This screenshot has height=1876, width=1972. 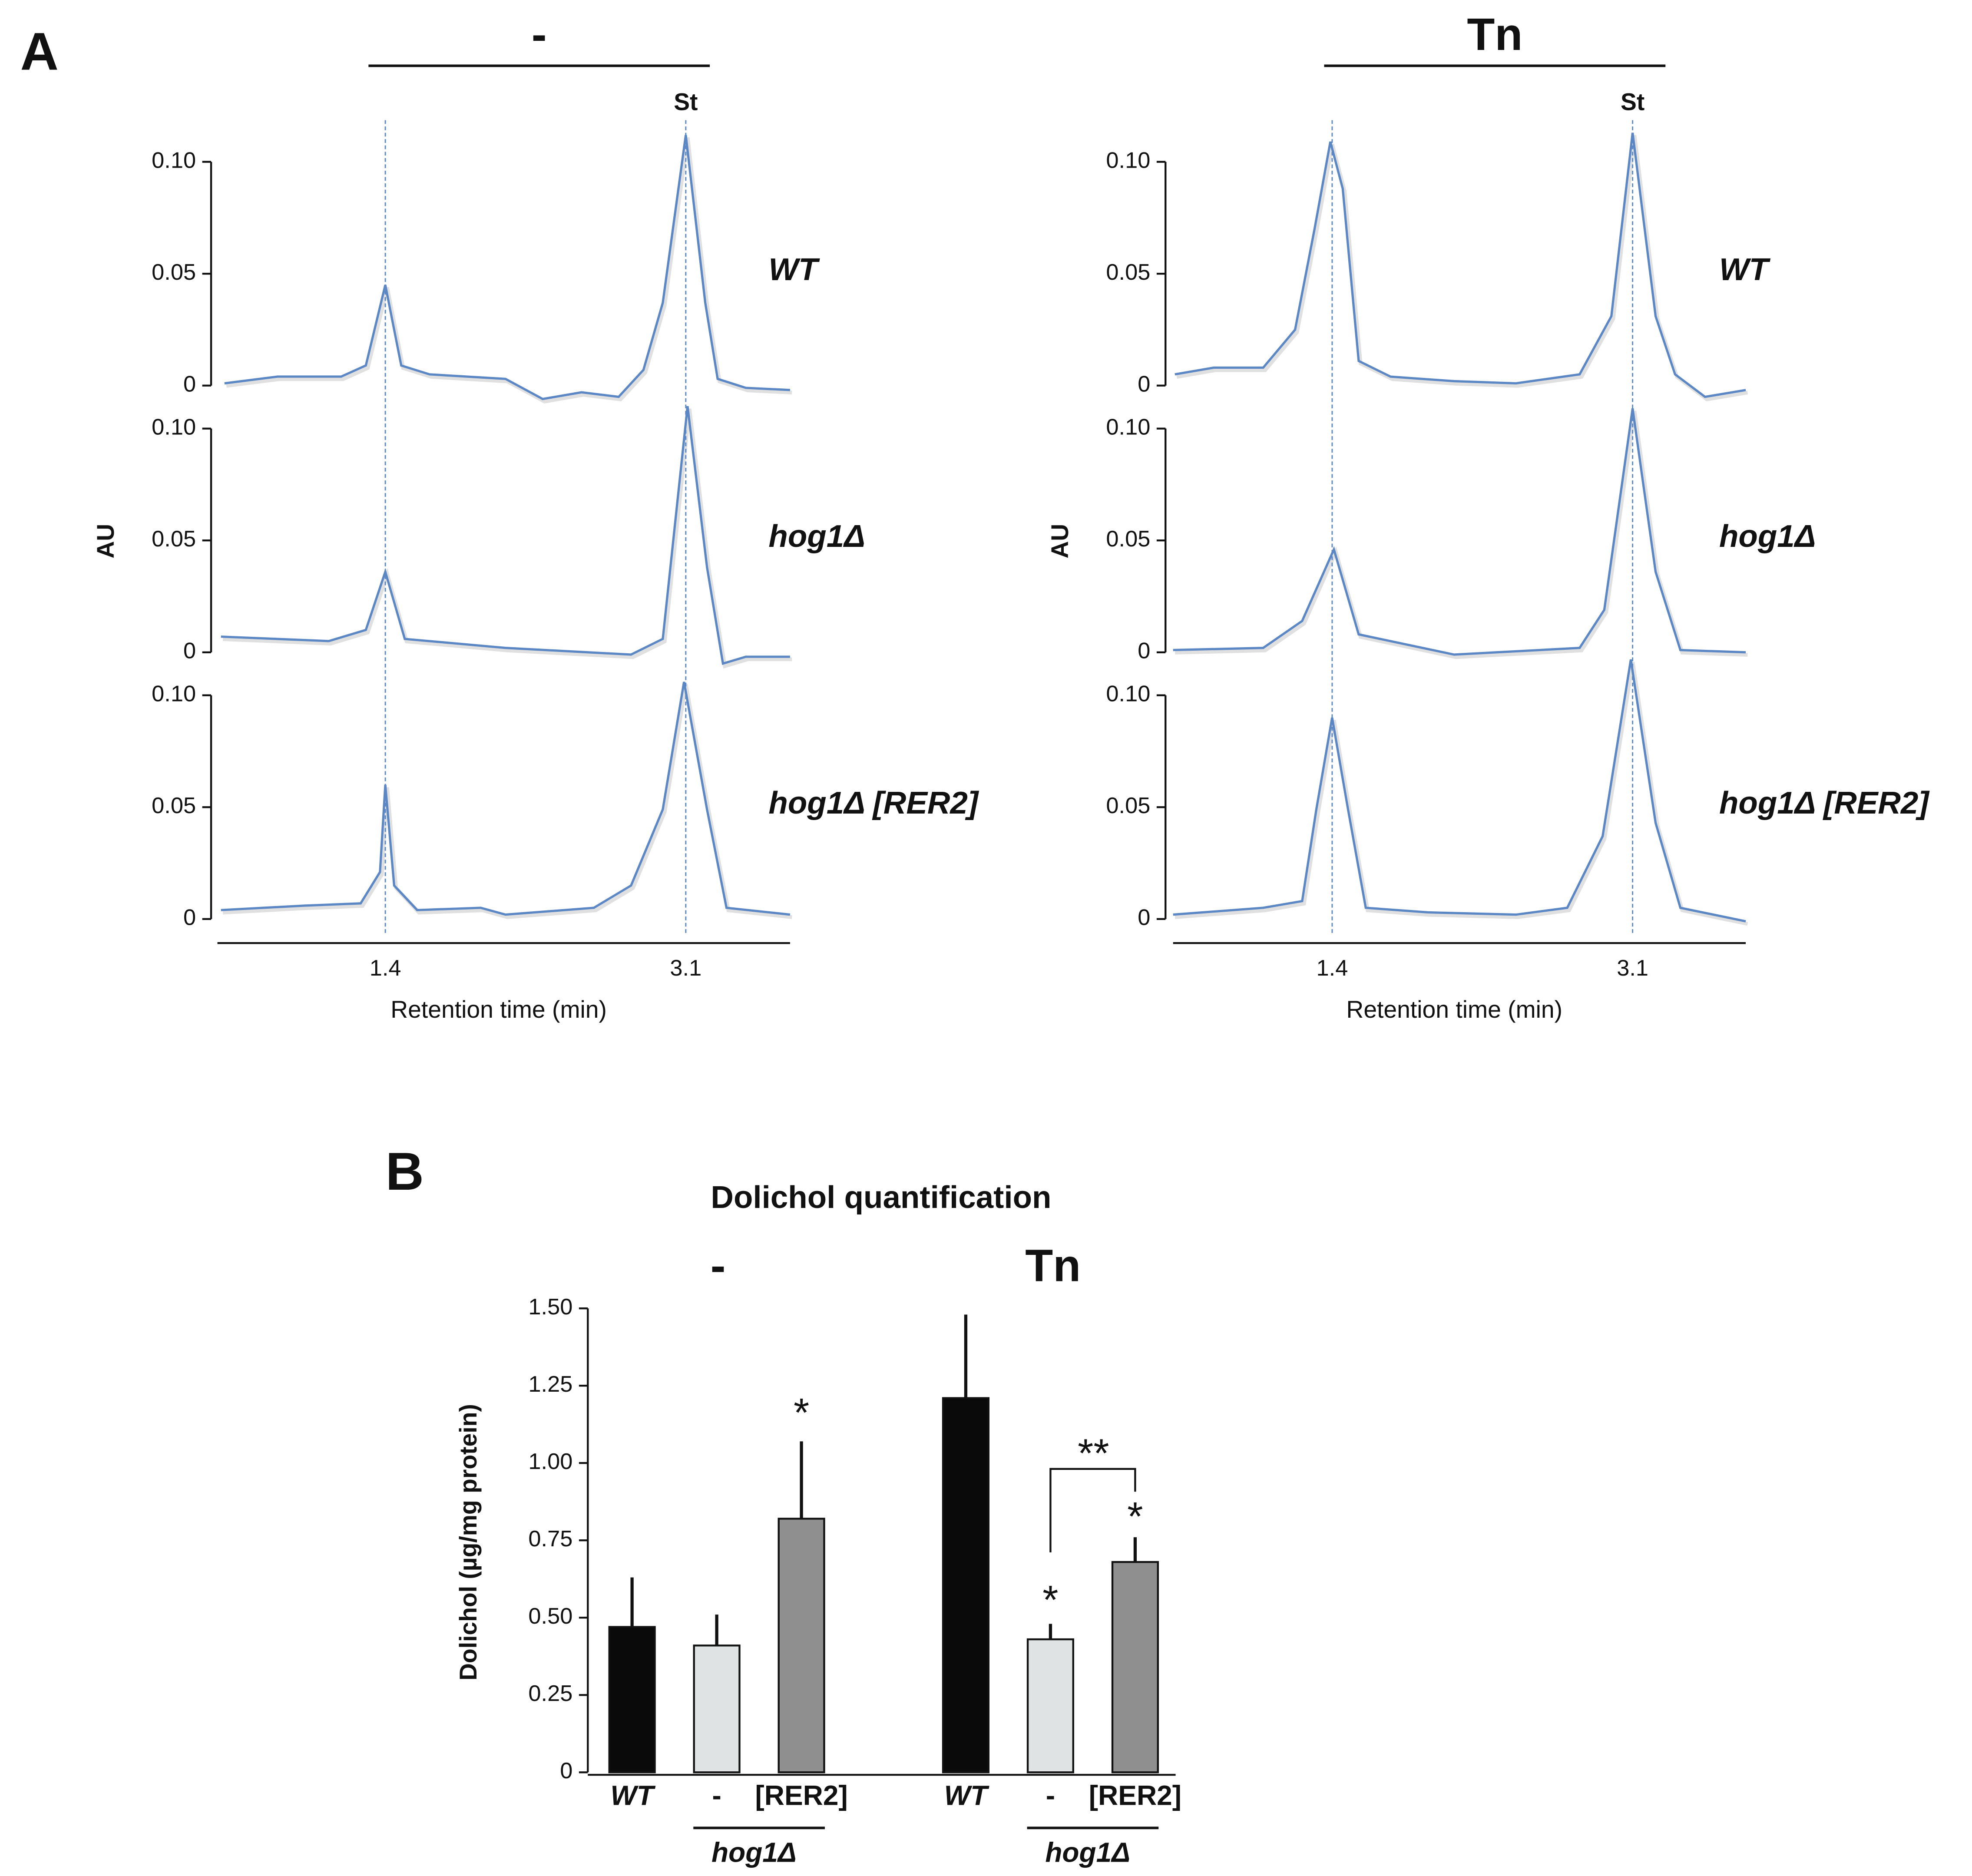 What do you see at coordinates (405, 1171) in the screenshot?
I see `panel-label: B` at bounding box center [405, 1171].